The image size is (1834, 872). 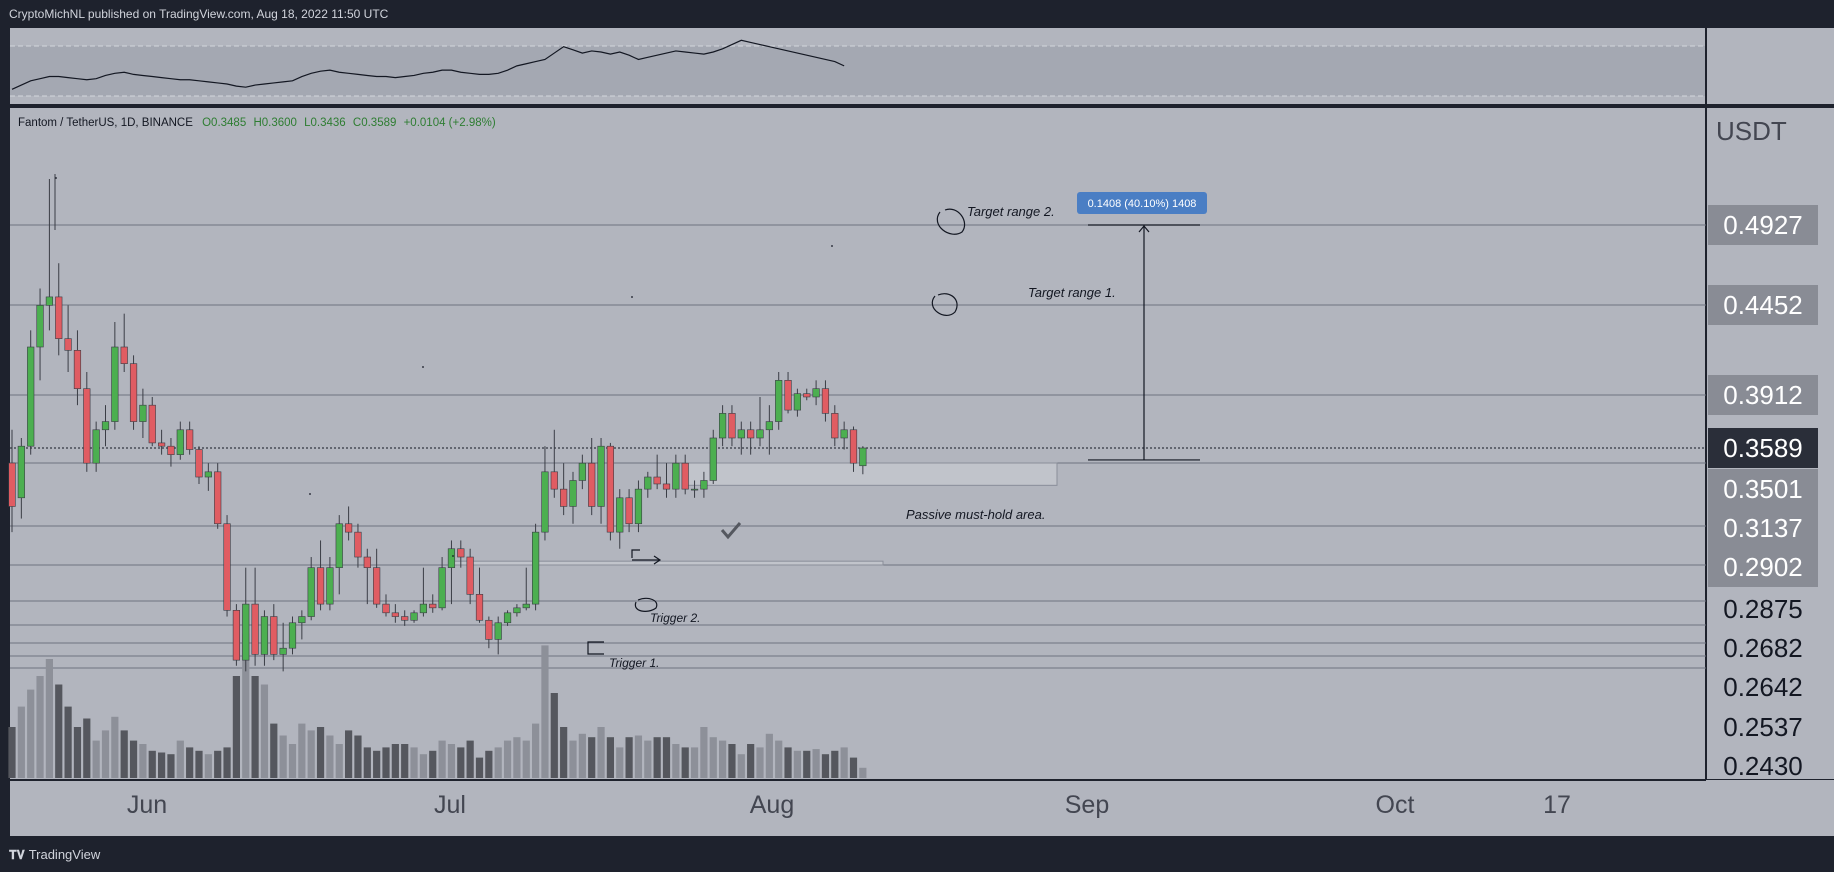 I want to click on passive-area-label: Passive must-hold area., so click(x=975, y=514).